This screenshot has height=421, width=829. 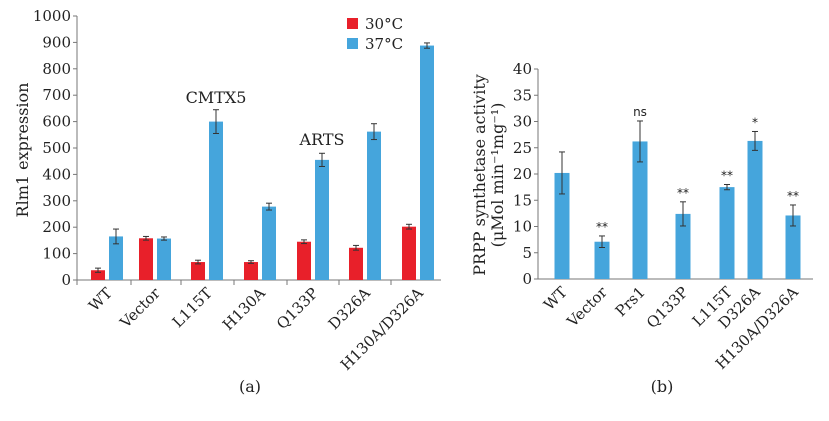 I want to click on x-tick-label: Prs1, so click(x=630, y=301).